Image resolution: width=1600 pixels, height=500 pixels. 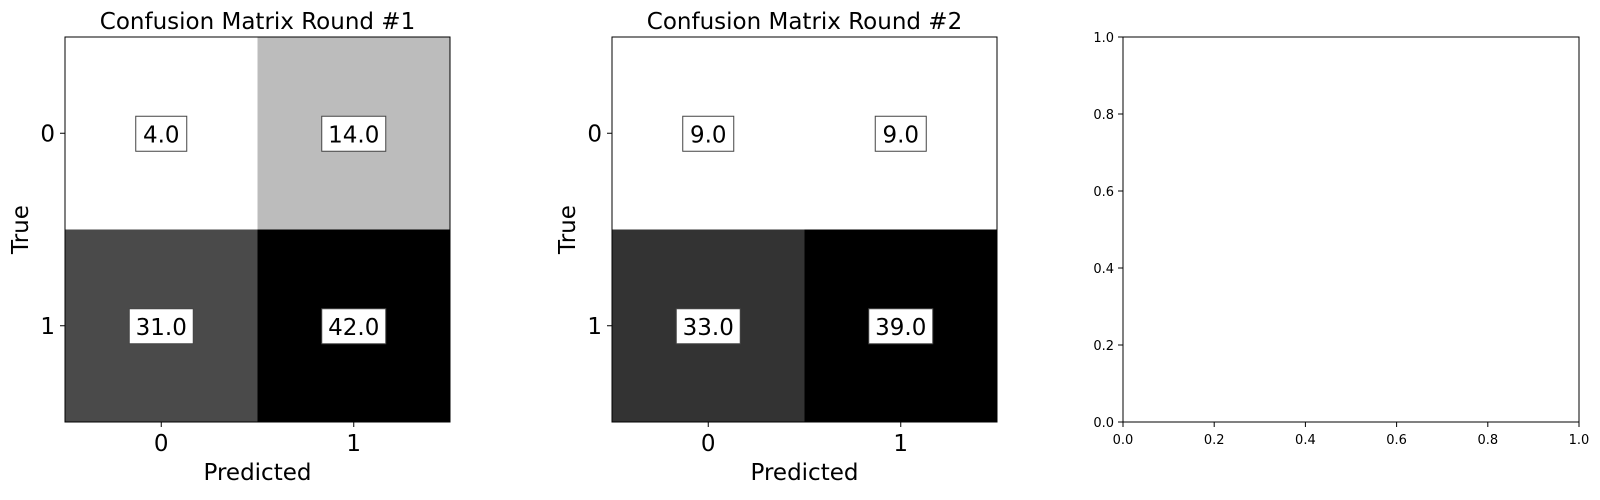 I want to click on y-tick-label: 0.0, so click(x=1103, y=423).